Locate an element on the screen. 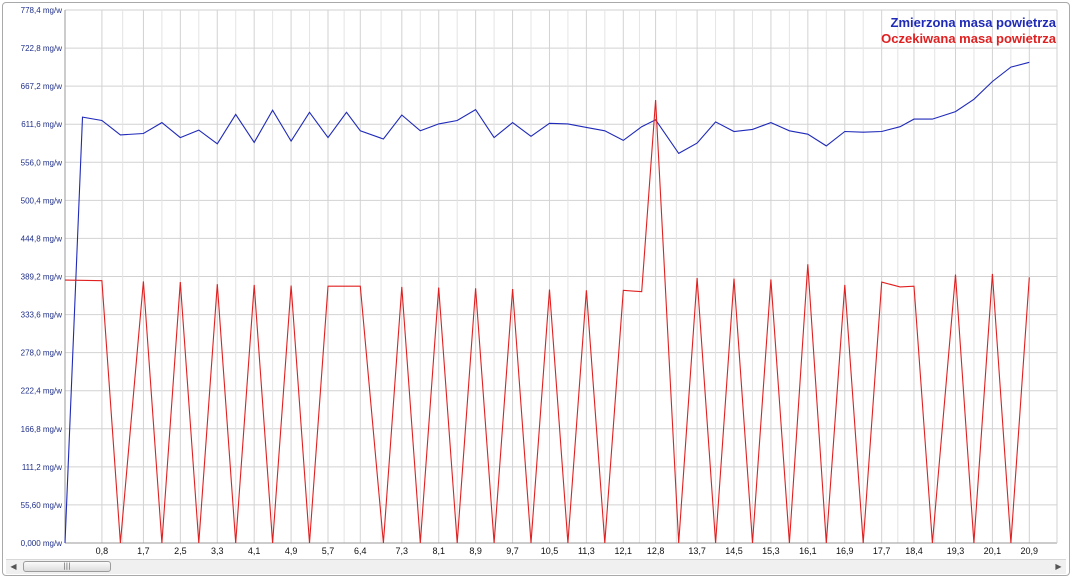 Image resolution: width=1074 pixels, height=580 pixels. x-tick-label: 20,1 is located at coordinates (993, 551).